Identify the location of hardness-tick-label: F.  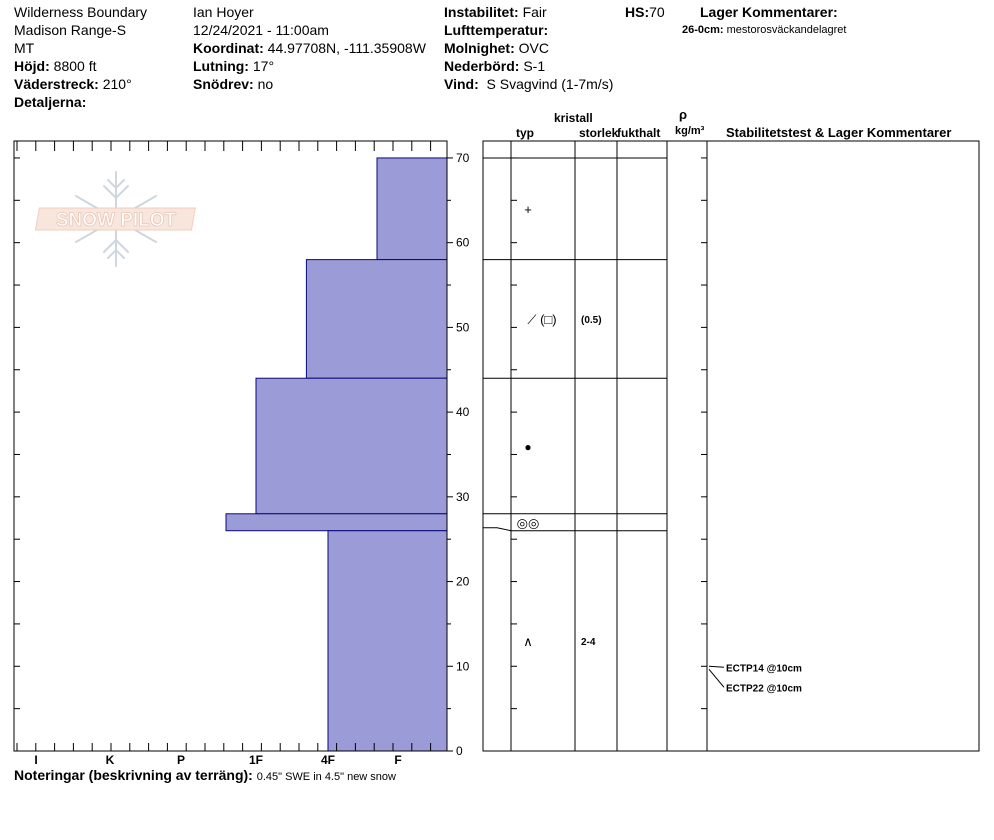
(397, 760).